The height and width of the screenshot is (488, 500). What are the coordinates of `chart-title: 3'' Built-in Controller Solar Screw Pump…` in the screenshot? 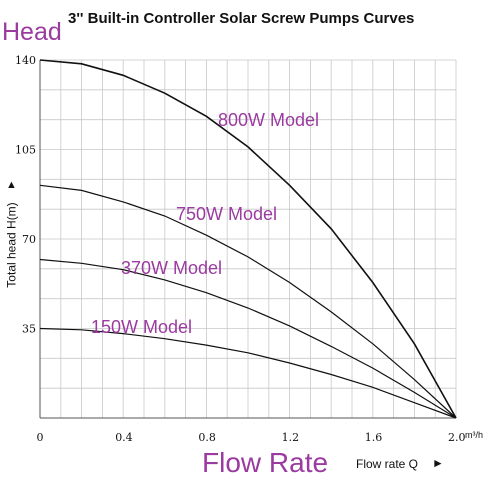 It's located at (241, 18).